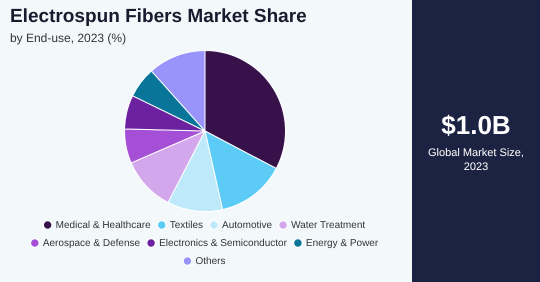  Describe the element at coordinates (68, 38) in the screenshot. I see `chart-subtitle: by End-use, 2023 (%)` at that location.